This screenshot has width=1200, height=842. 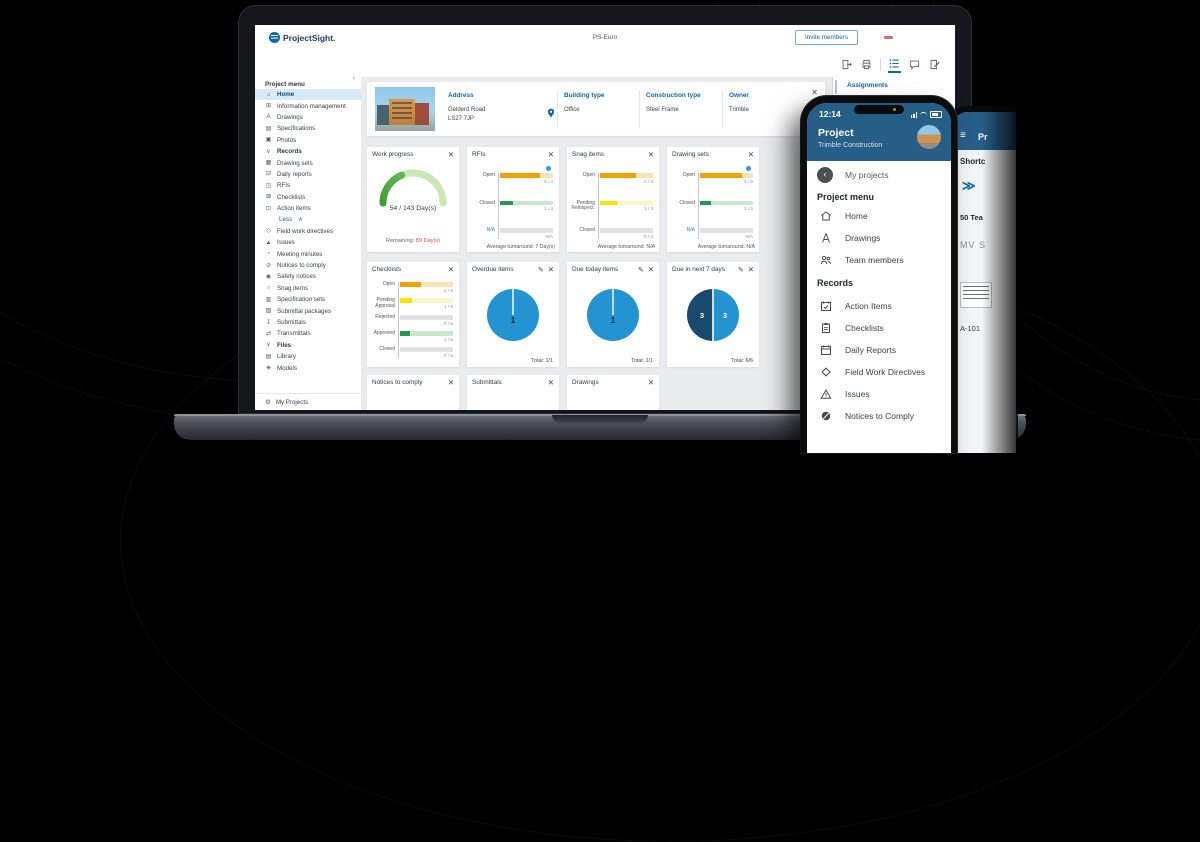 What do you see at coordinates (613, 315) in the screenshot?
I see `due-today-pie-chart: 1` at bounding box center [613, 315].